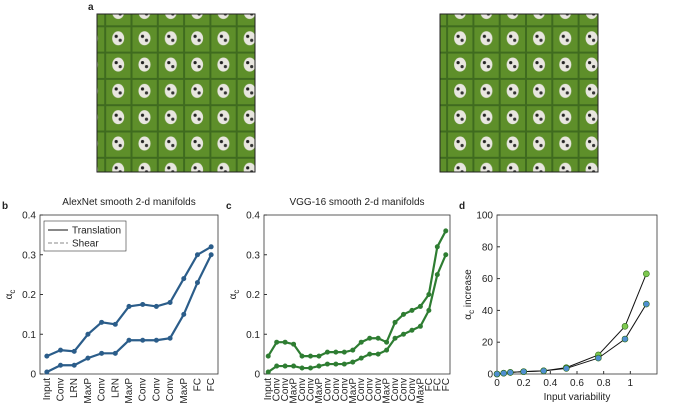 This screenshot has width=685, height=404. What do you see at coordinates (5, 206) in the screenshot?
I see `panel-label: b` at bounding box center [5, 206].